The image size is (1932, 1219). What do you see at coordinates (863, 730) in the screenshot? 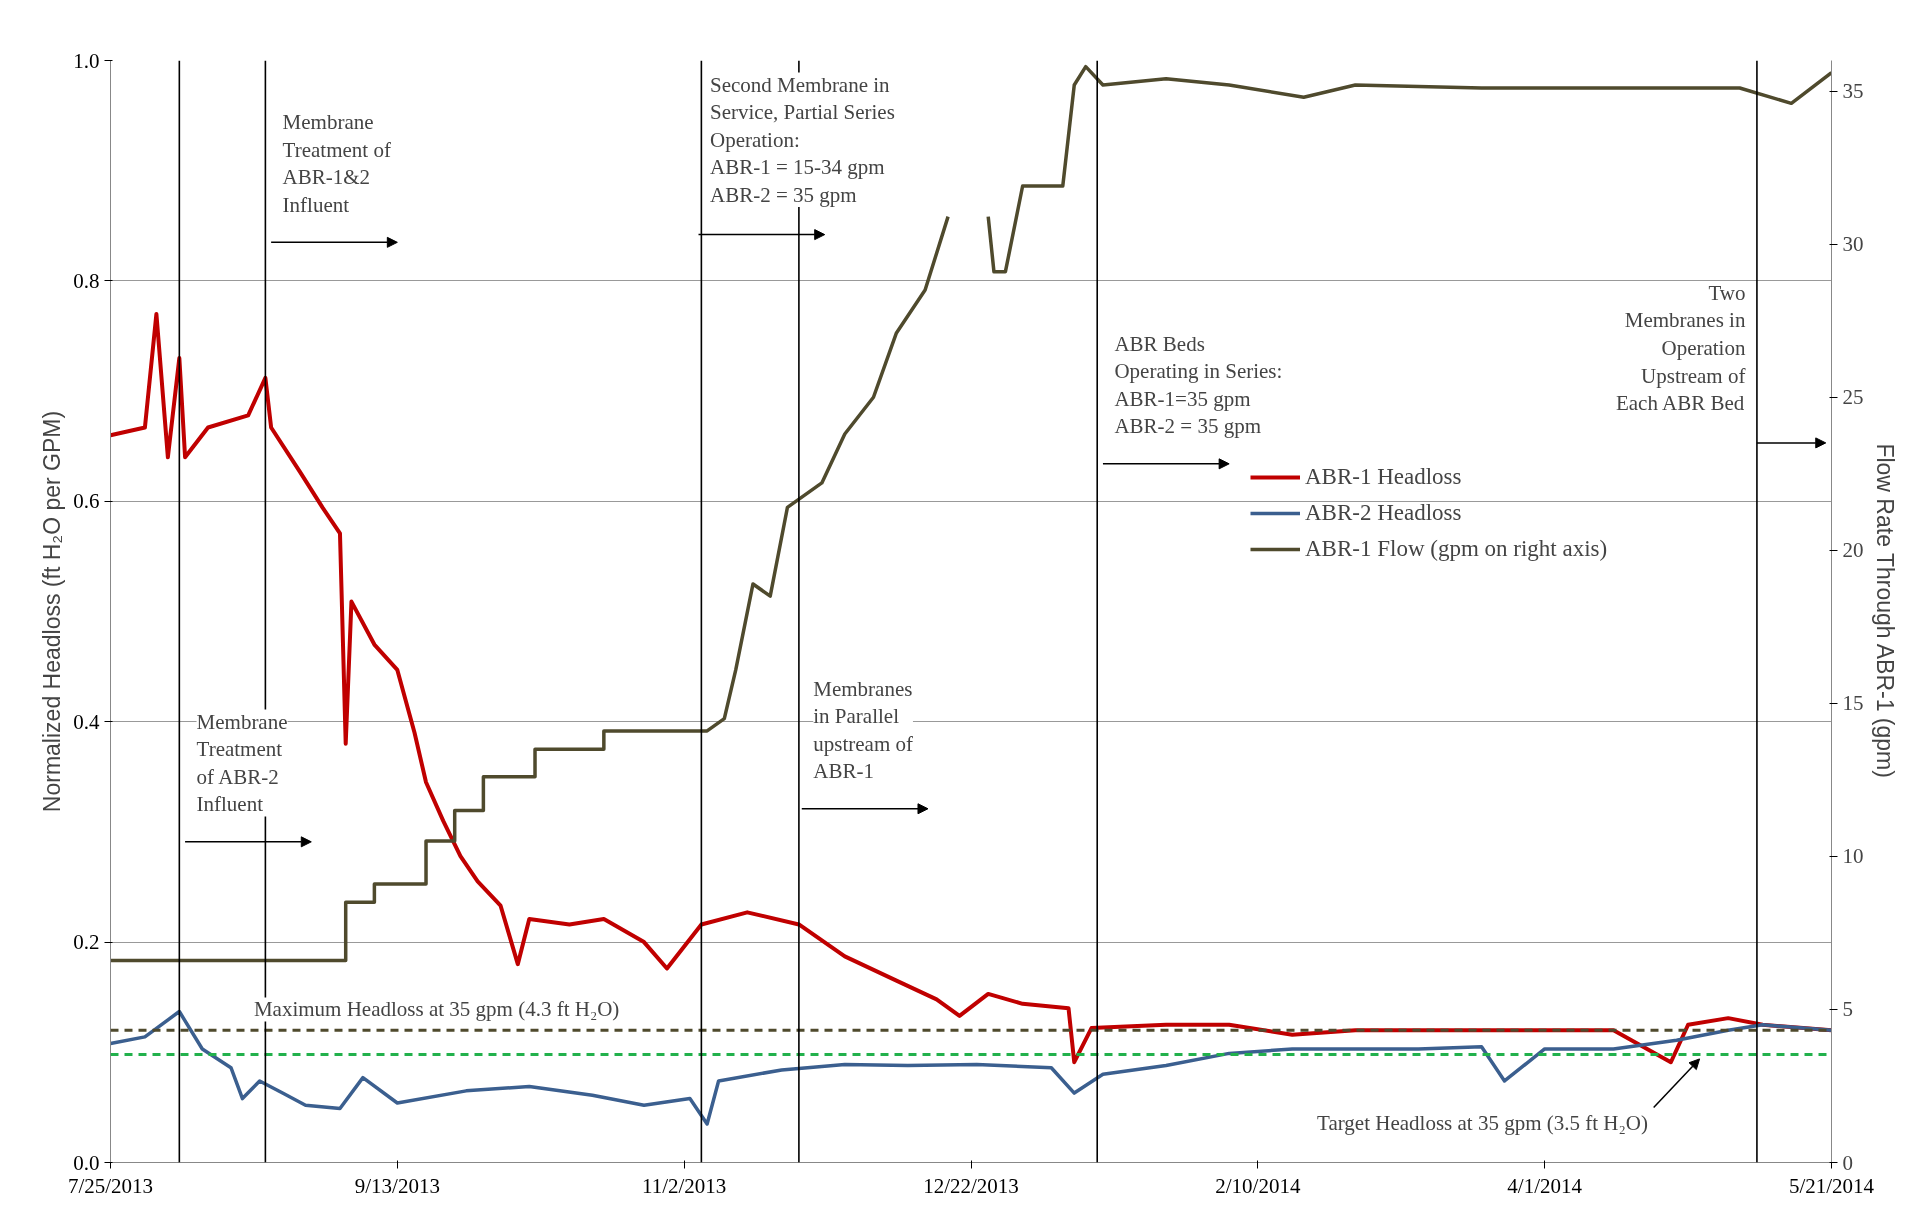
I see `annotation: Membranes in Parallel upstream of ABR-1` at bounding box center [863, 730].